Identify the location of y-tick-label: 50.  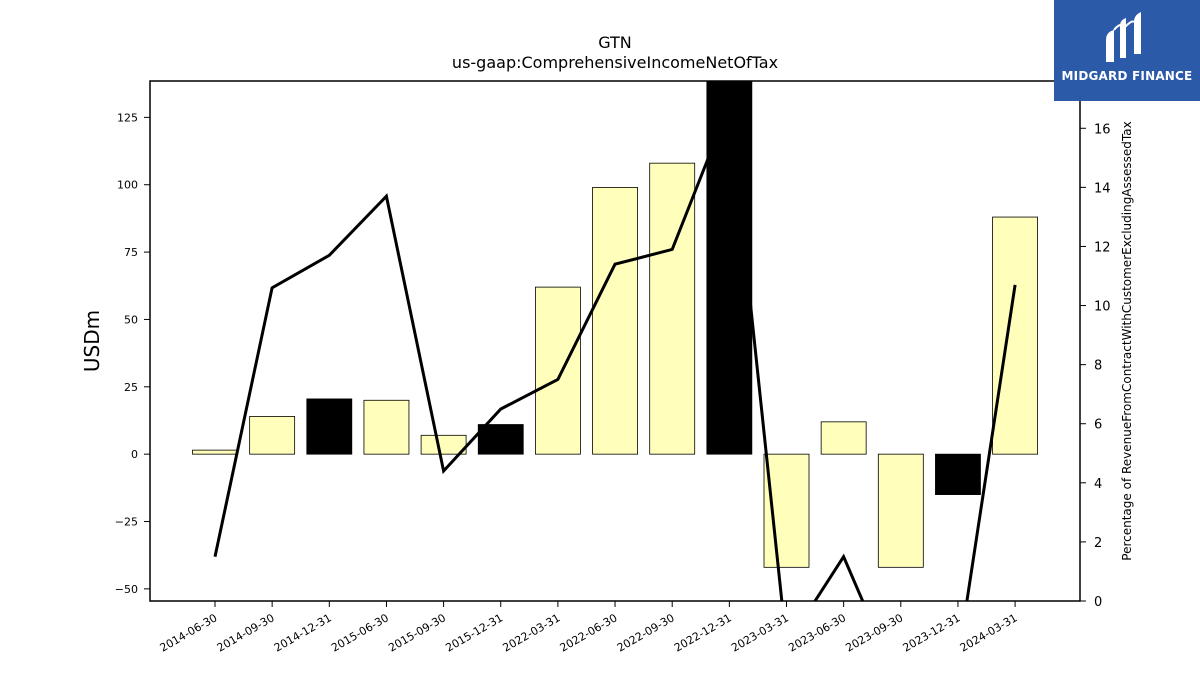
(131, 319).